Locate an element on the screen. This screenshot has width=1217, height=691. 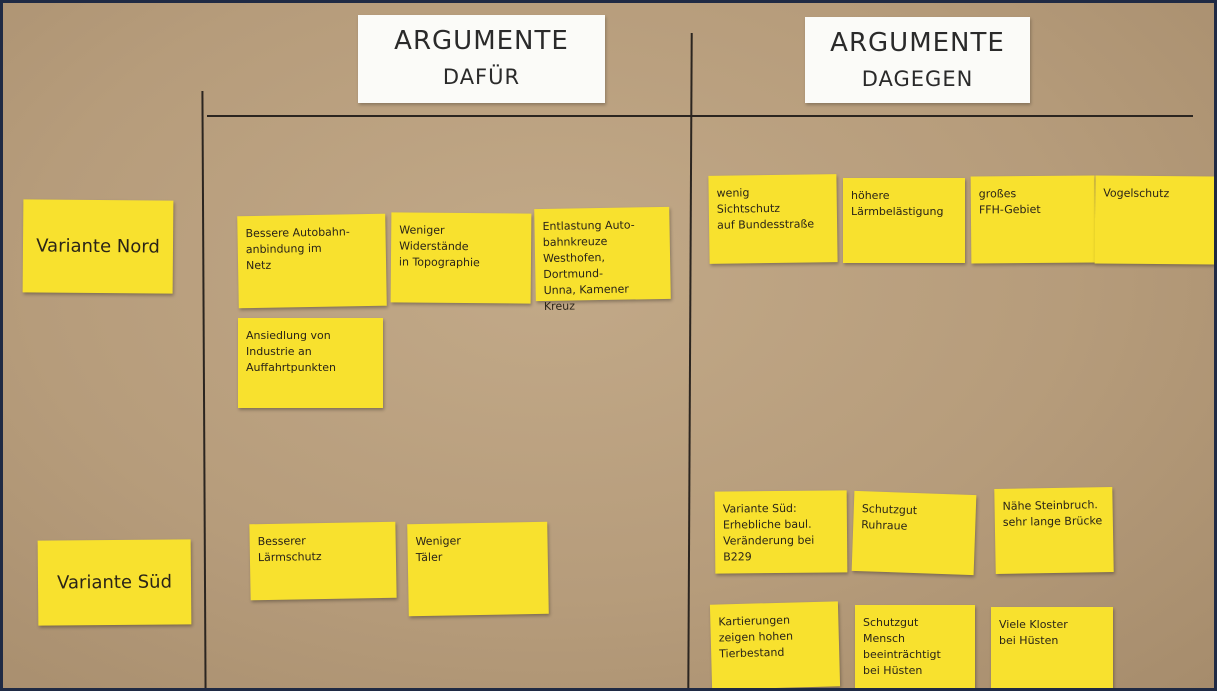
sticky-note: Viele Kloster bei Hüsten is located at coordinates (1052, 647).